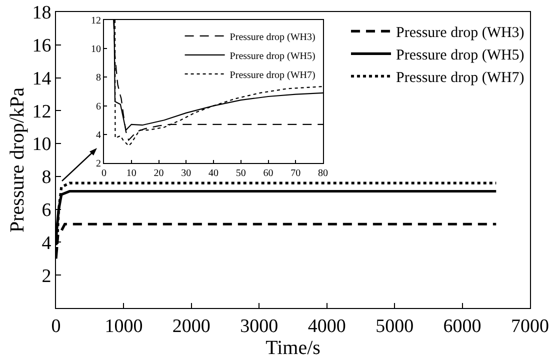 This screenshot has height=359, width=554. Describe the element at coordinates (42, 13) in the screenshot. I see `y-tick-label: 18` at that location.